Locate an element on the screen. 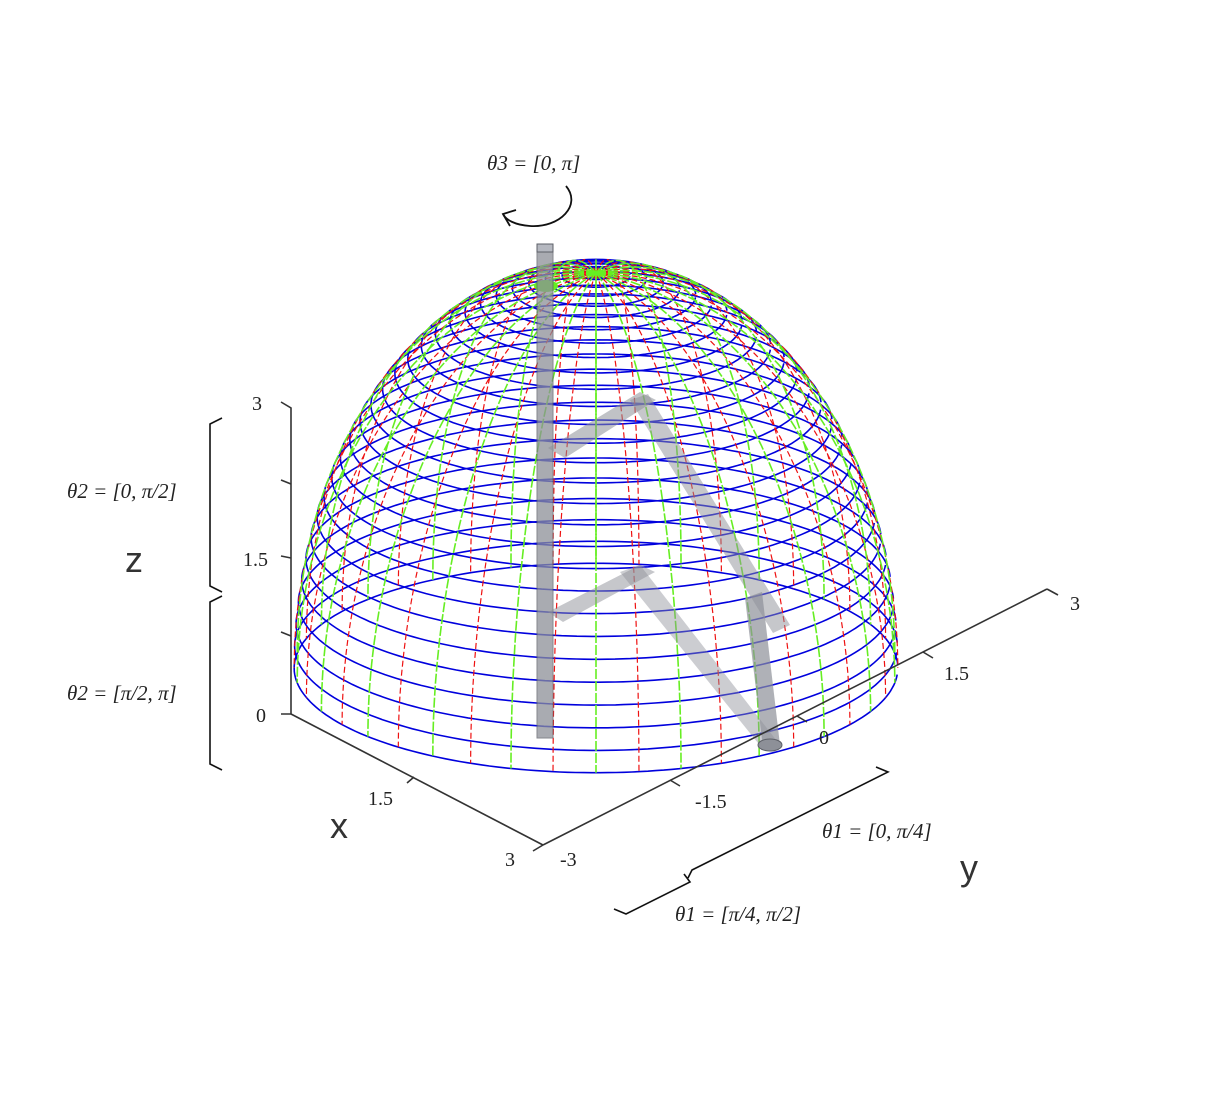 This screenshot has height=1114, width=1205. z-tick-1.5: 1.5 is located at coordinates (255, 560).